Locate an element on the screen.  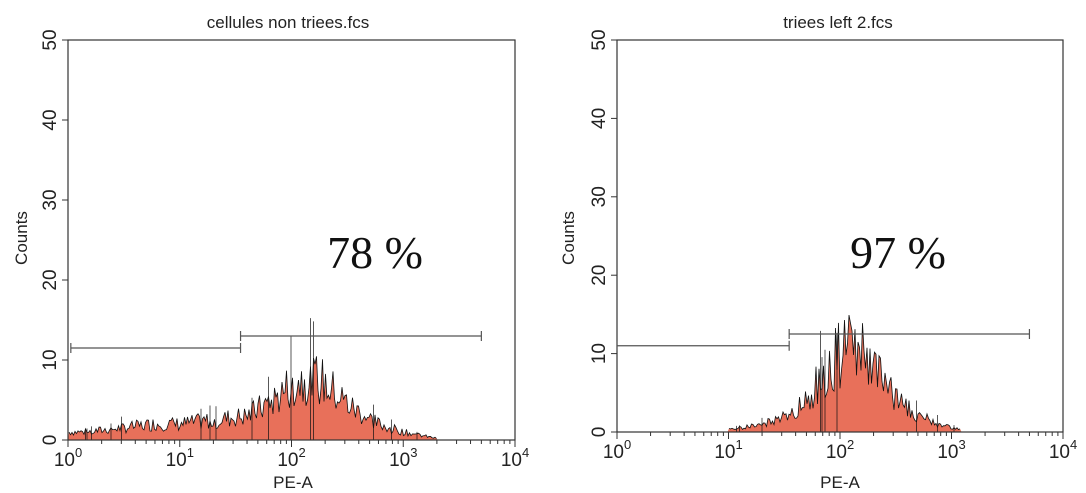
chart-title: triees left 2.fcs is located at coordinates (838, 22).